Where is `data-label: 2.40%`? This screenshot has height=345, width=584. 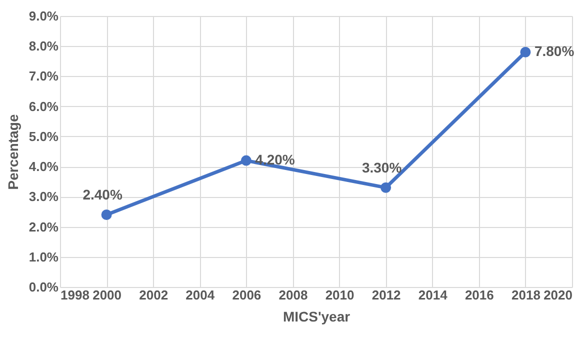
data-label: 2.40% is located at coordinates (102, 194).